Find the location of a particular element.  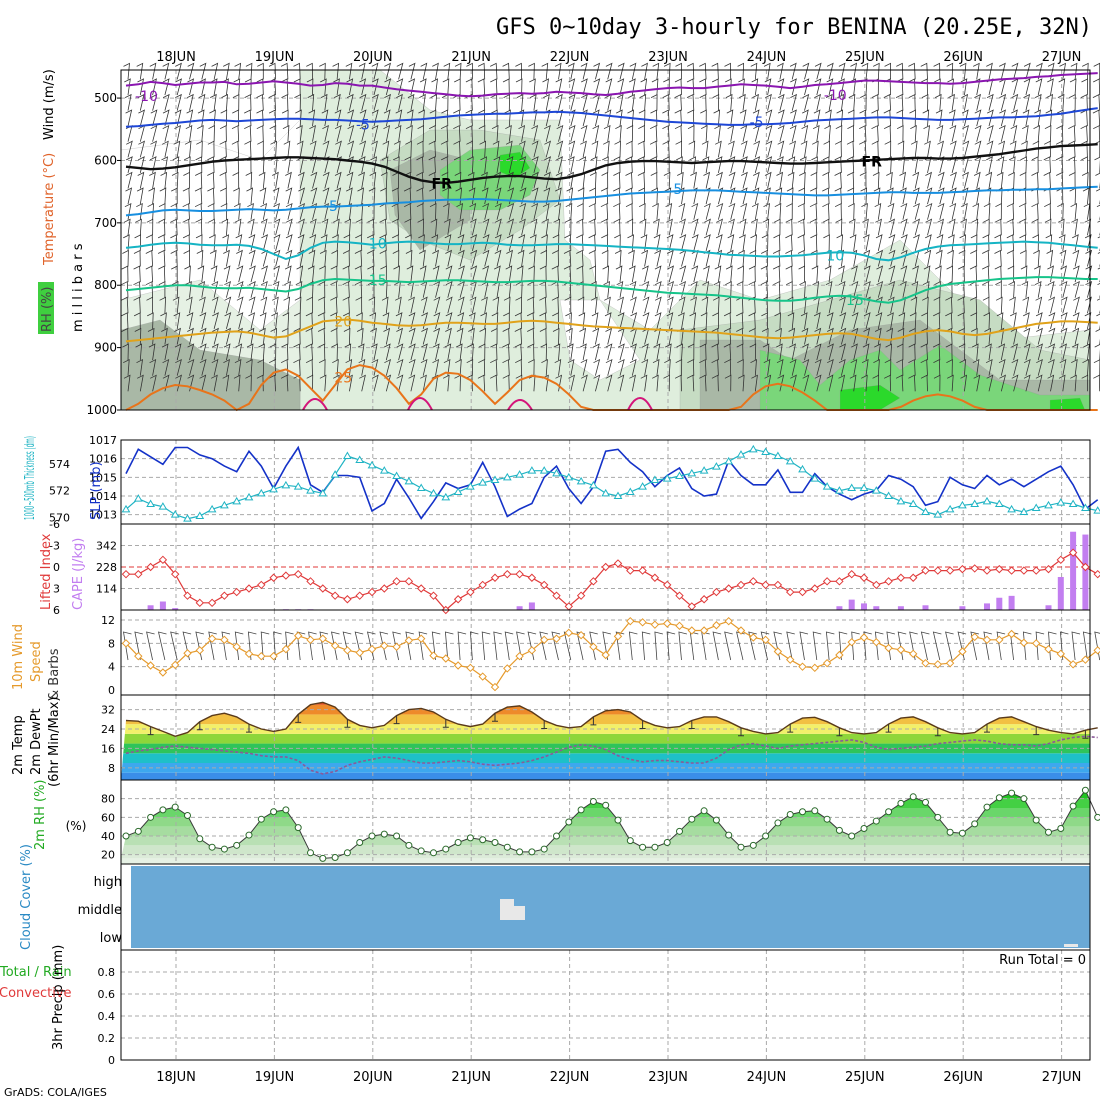

total-rain-label: Total / Rain is located at coordinates (36, 972).